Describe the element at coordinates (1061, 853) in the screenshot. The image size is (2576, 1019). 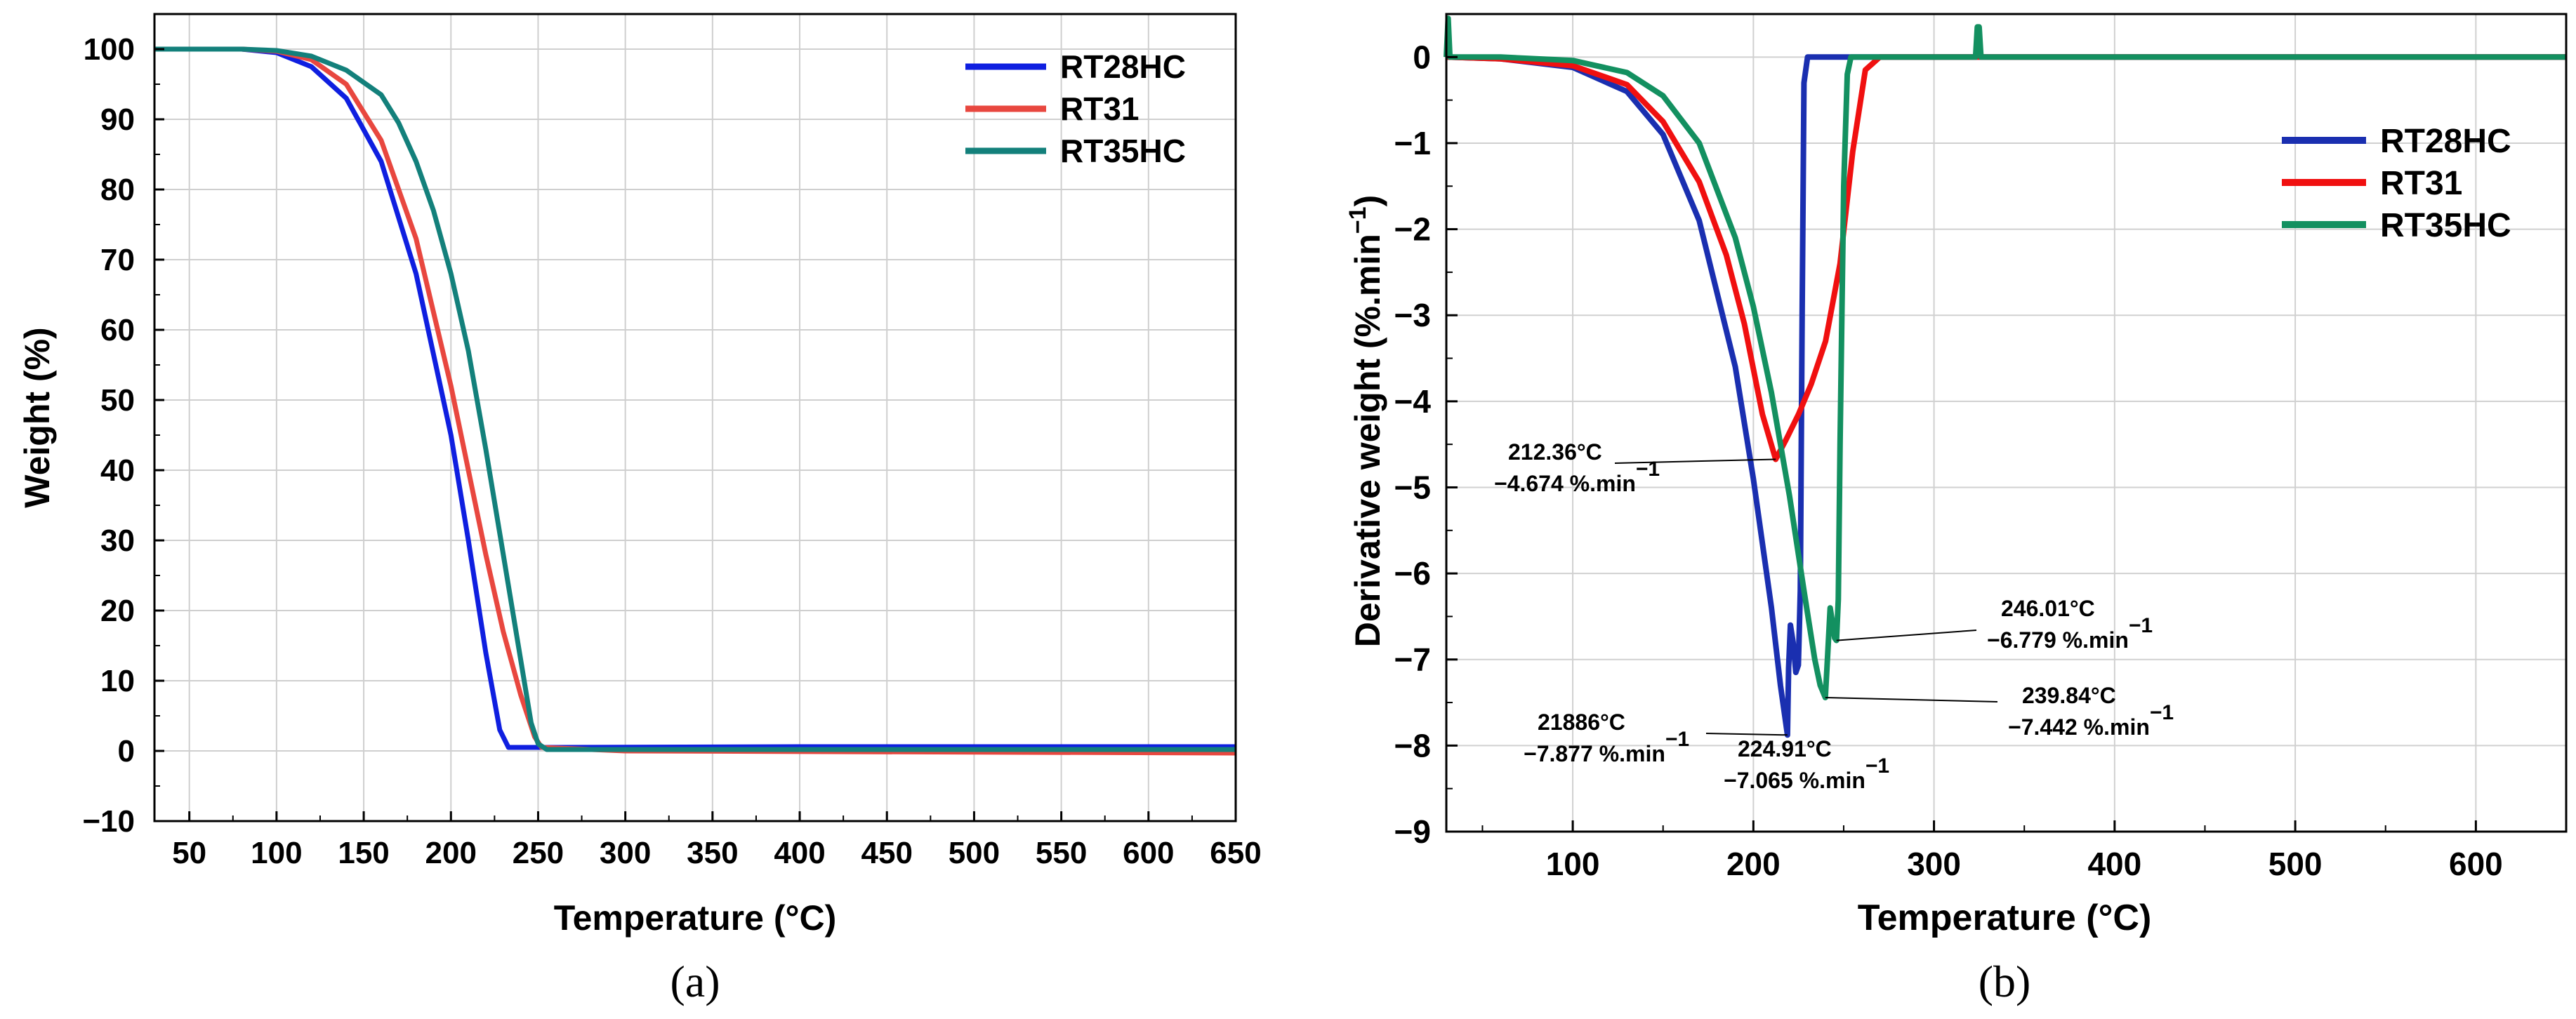
I see `panel-a-x-tick-label: 550` at that location.